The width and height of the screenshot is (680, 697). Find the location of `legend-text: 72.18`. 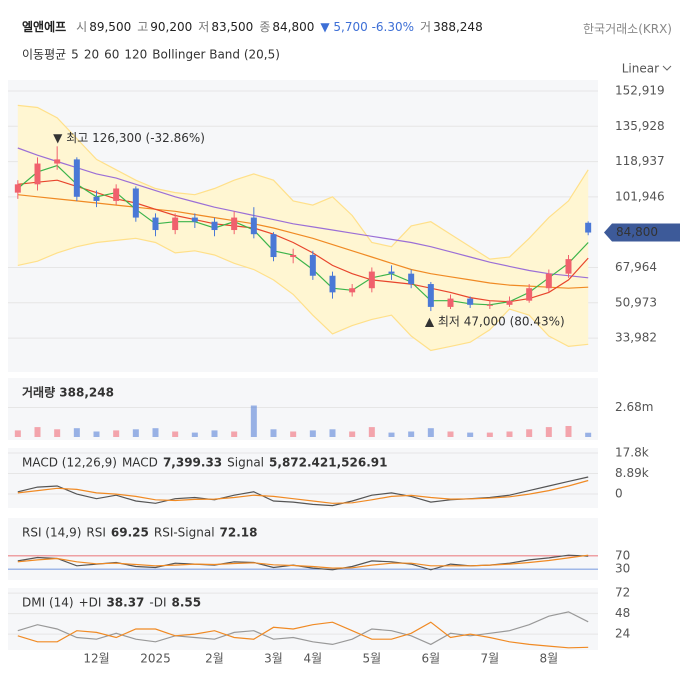

legend-text: 72.18 is located at coordinates (239, 533).